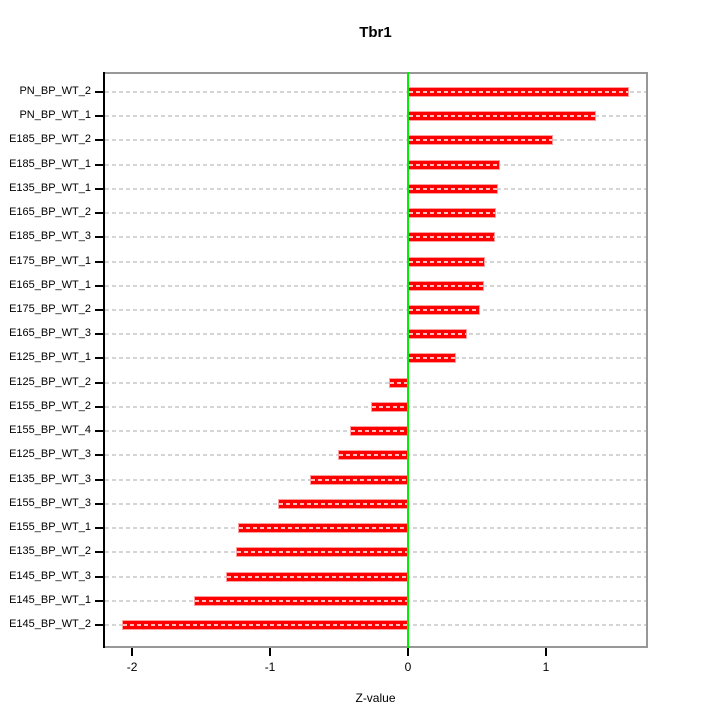  What do you see at coordinates (375, 32) in the screenshot?
I see `chart-title: Tbr1` at bounding box center [375, 32].